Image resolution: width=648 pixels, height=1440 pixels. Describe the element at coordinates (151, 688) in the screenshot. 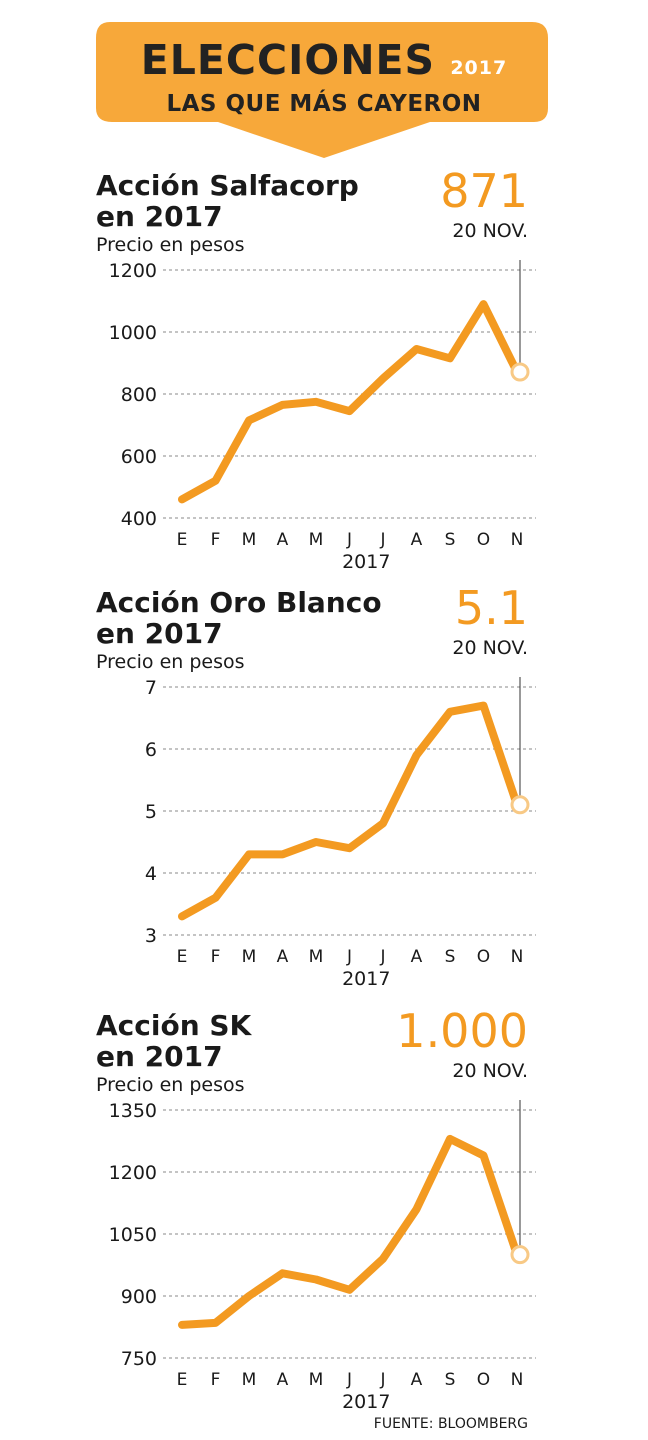

I see `y-tick-label: 7` at that location.